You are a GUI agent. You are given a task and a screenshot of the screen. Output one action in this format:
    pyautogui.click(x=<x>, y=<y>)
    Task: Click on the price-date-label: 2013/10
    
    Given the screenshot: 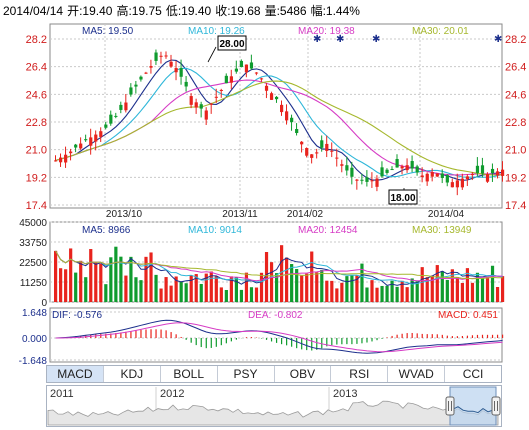 What is the action you would take?
    pyautogui.click(x=124, y=213)
    